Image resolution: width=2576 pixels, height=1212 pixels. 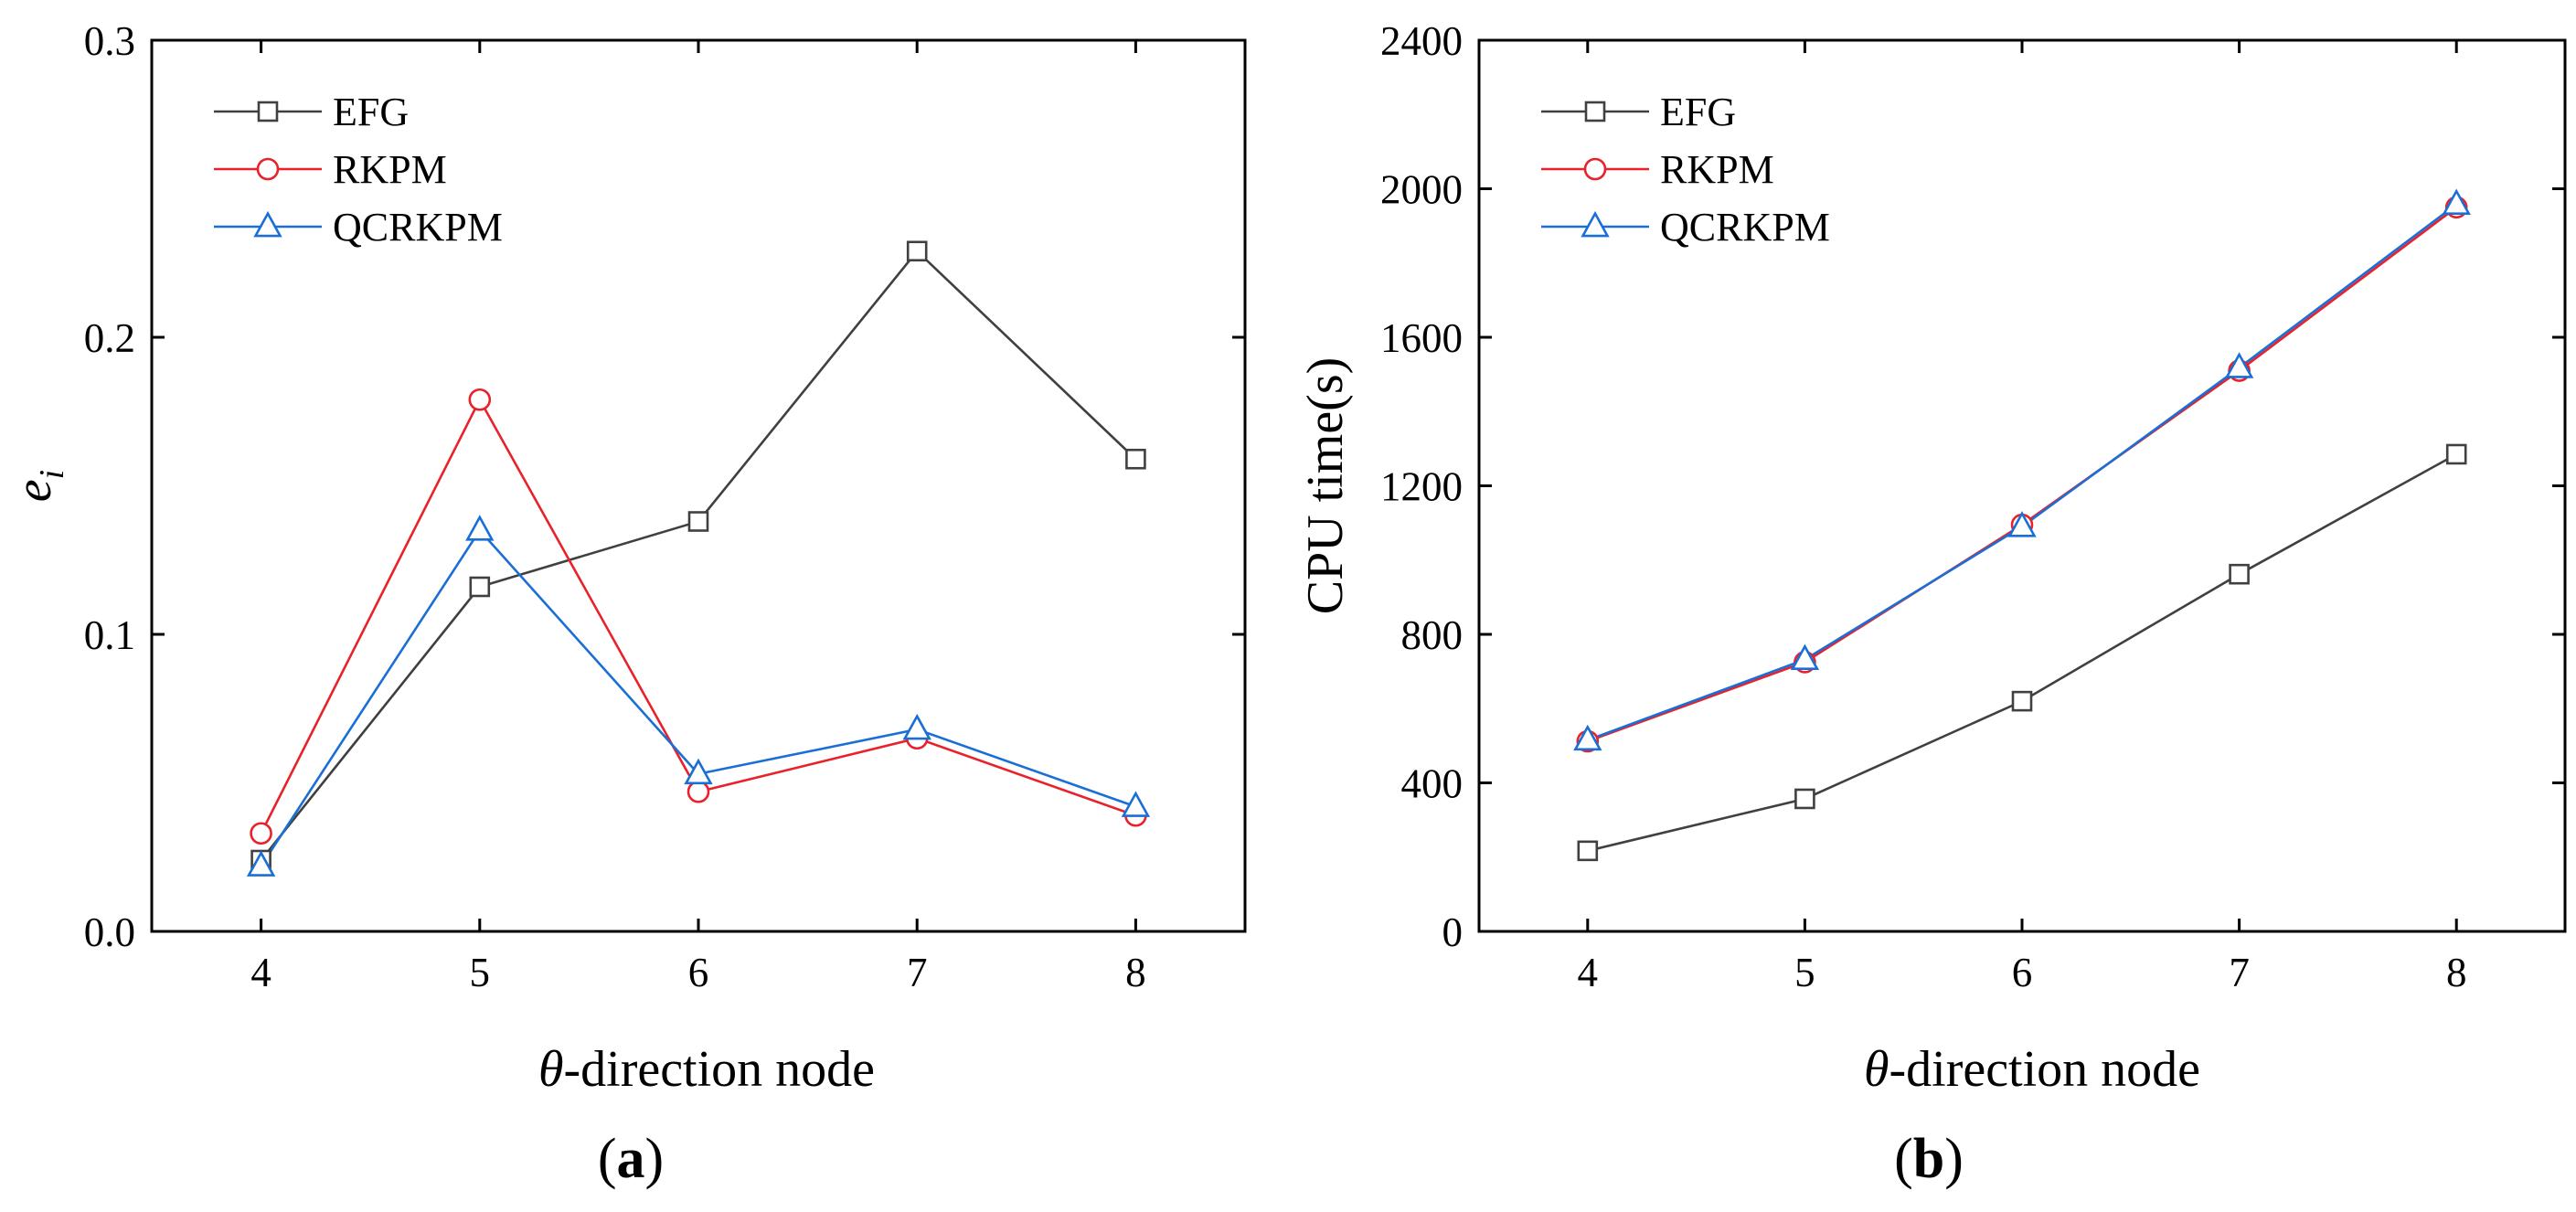 What do you see at coordinates (33, 491) in the screenshot?
I see `y-axis-title-variable: e` at bounding box center [33, 491].